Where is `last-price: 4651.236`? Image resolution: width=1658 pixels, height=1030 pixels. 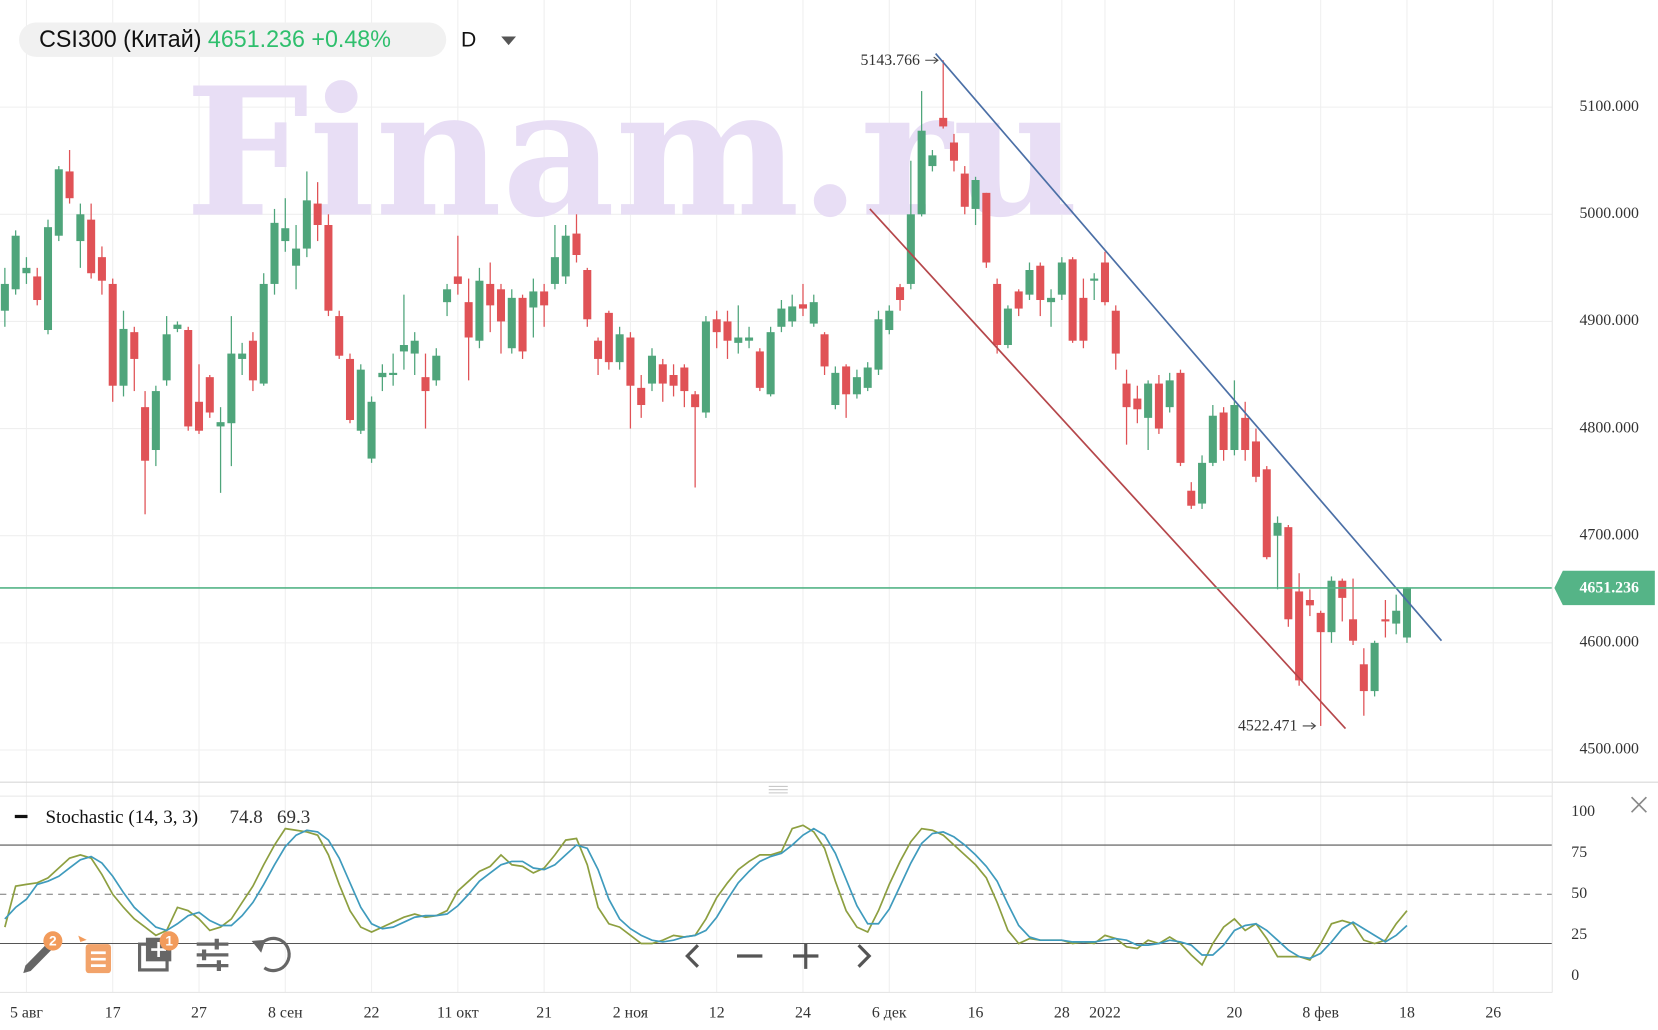 last-price: 4651.236 is located at coordinates (256, 39).